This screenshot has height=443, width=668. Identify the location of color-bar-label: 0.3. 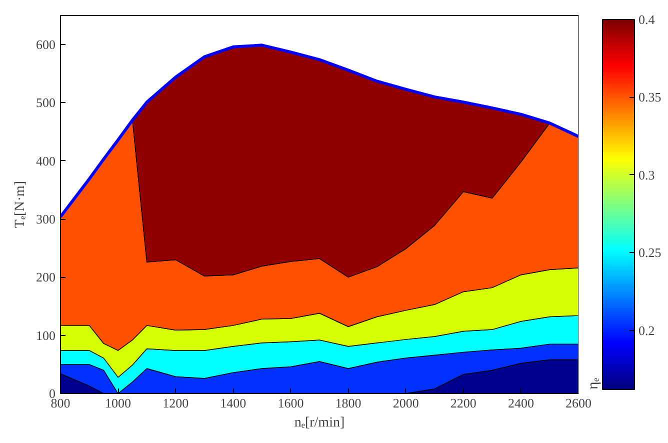
(646, 174).